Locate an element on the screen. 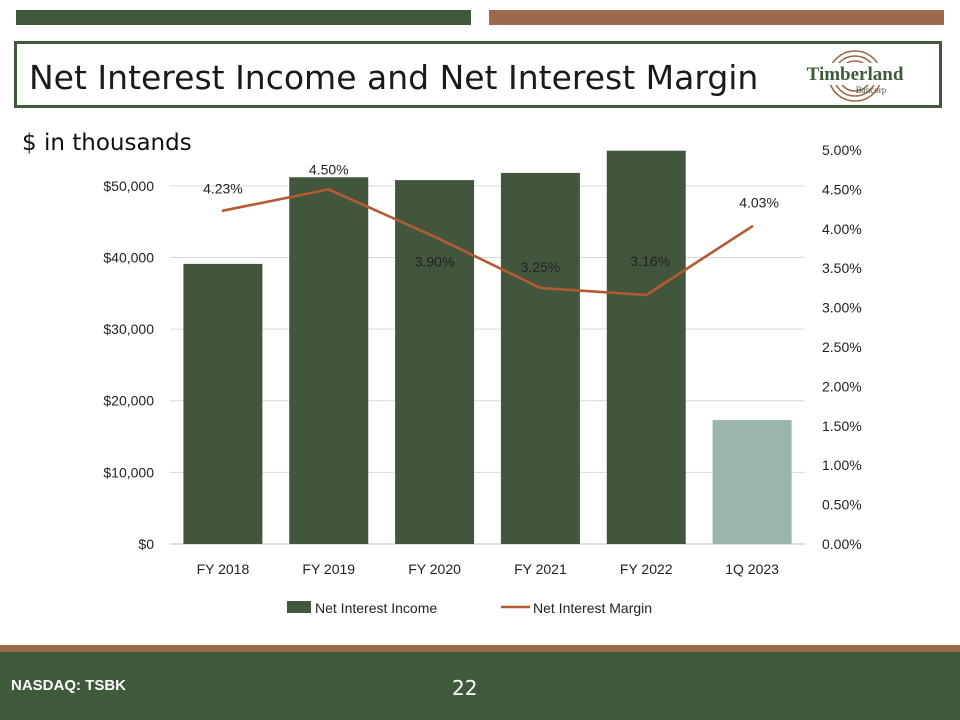  category-label: FY 2020 is located at coordinates (434, 569).